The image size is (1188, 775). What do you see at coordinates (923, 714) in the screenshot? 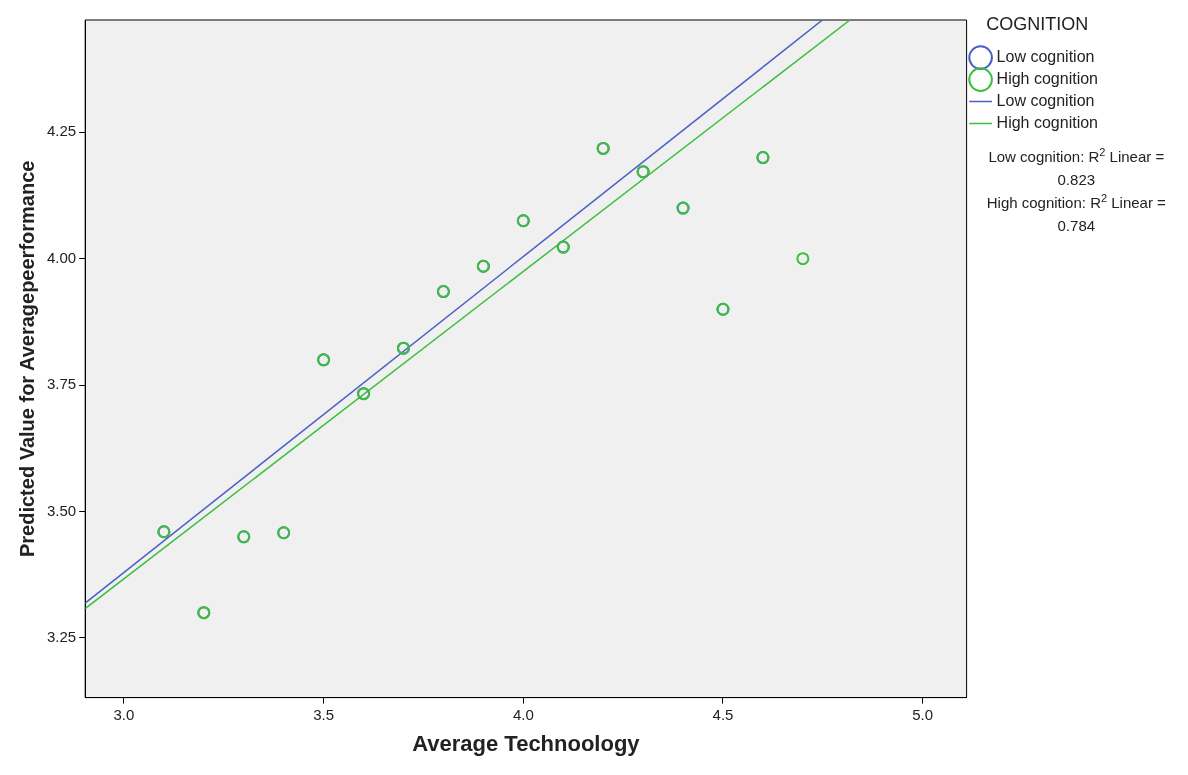
I see `x-tick-label: 5.0` at bounding box center [923, 714].